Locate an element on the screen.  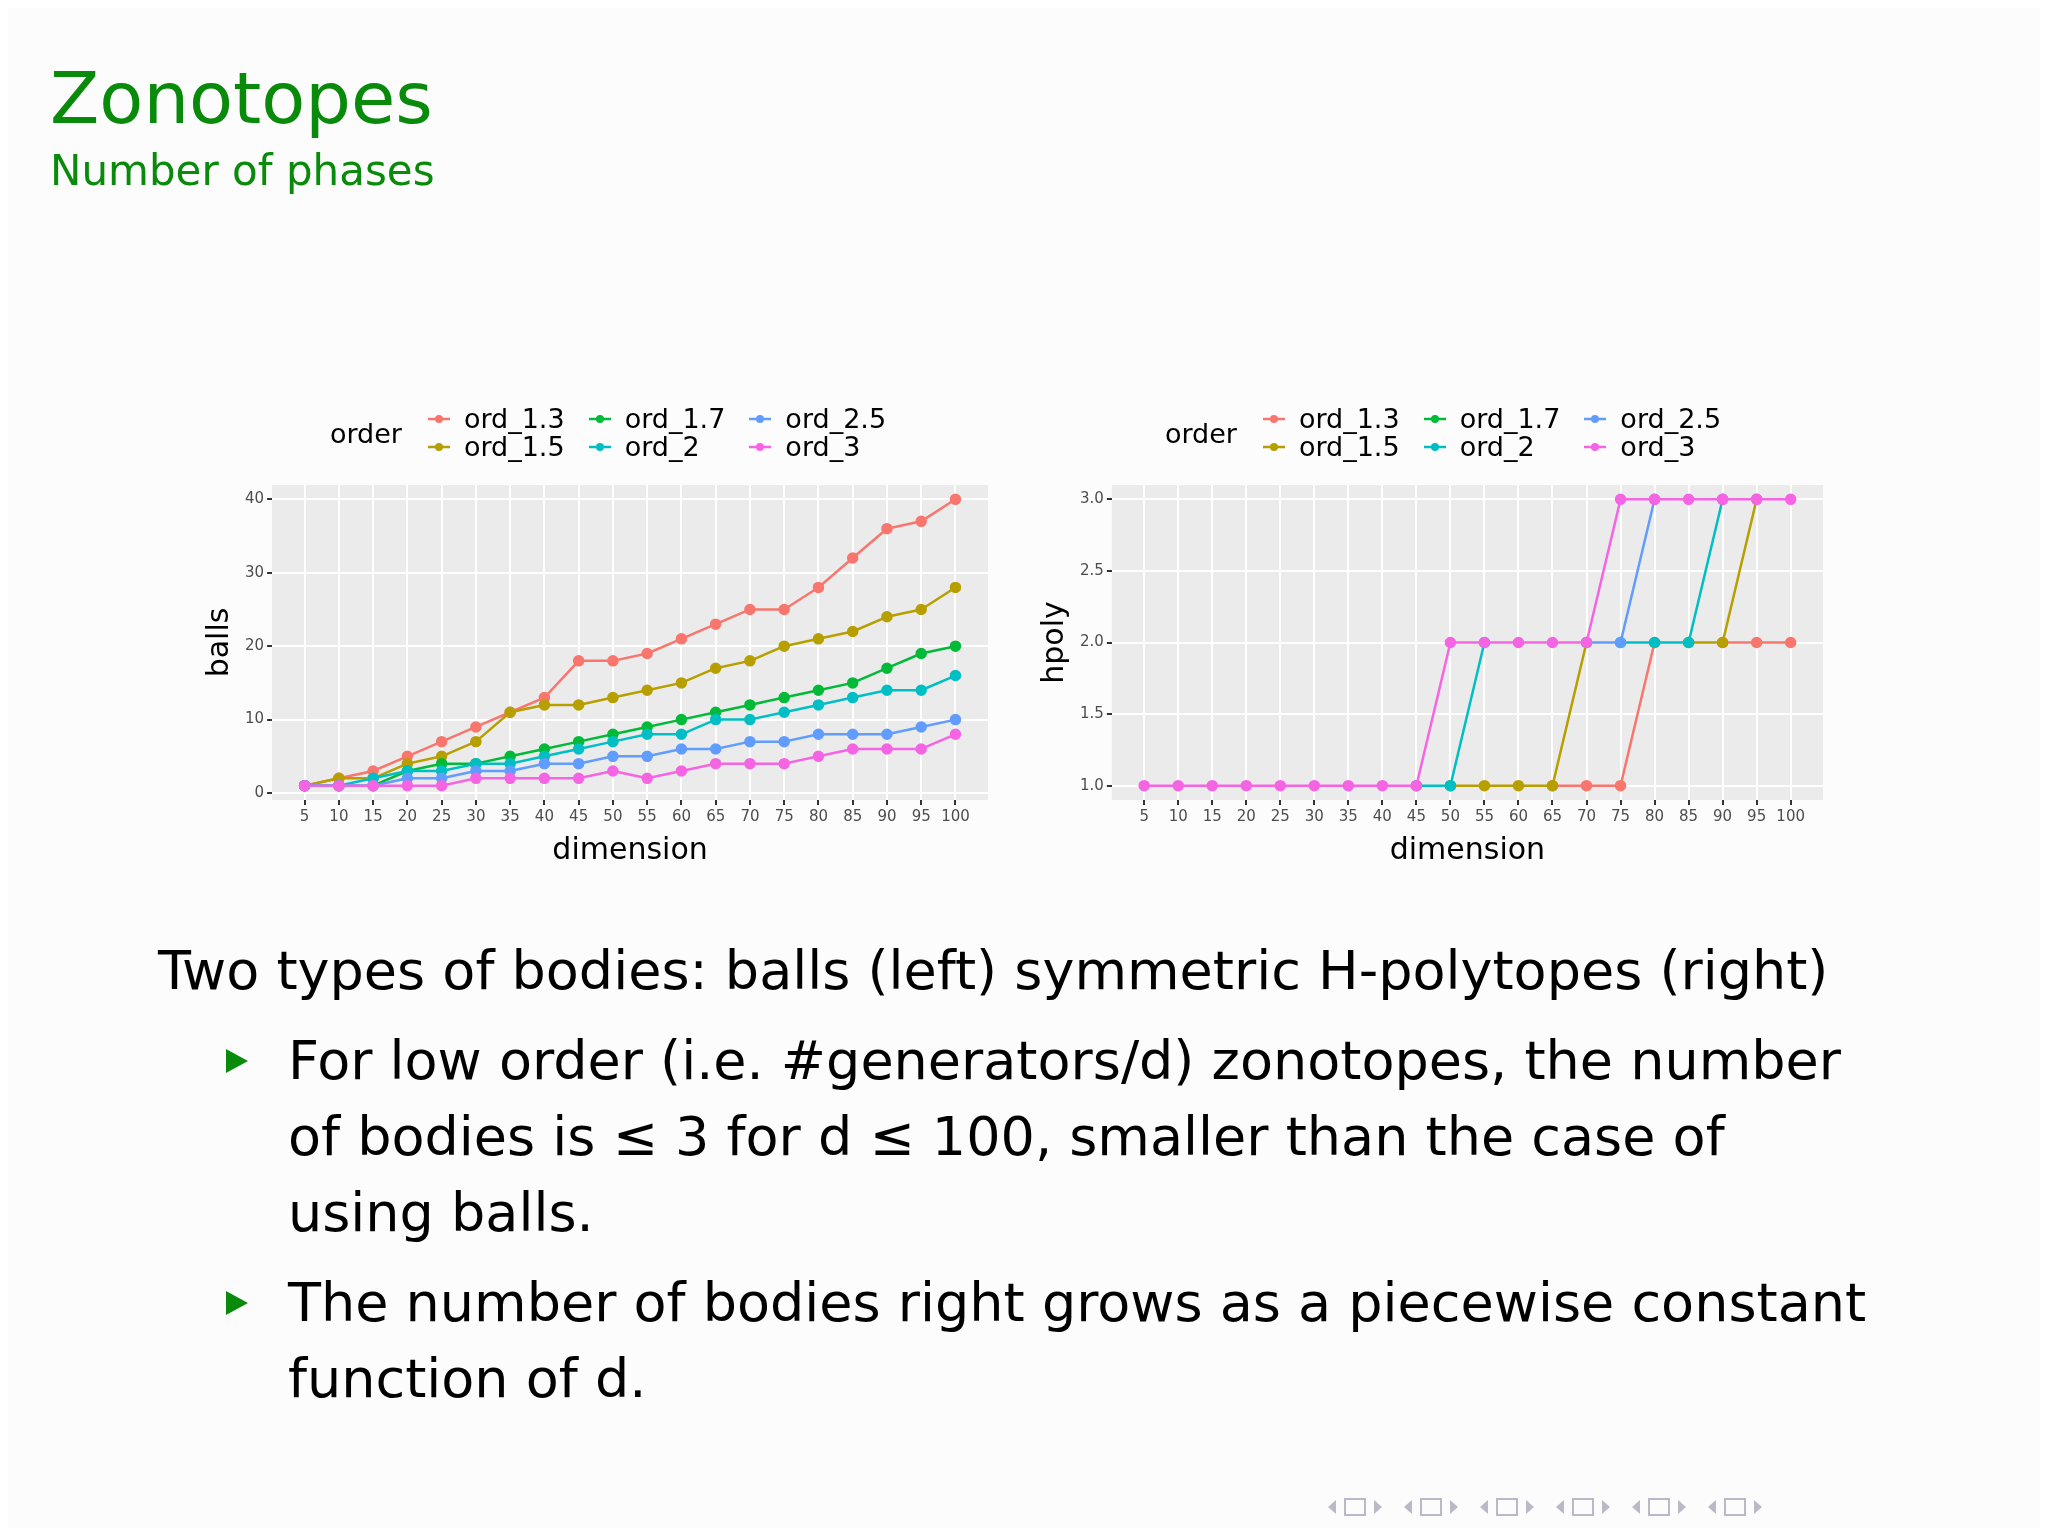
chart-title: Zonotopes is located at coordinates (242, 98).